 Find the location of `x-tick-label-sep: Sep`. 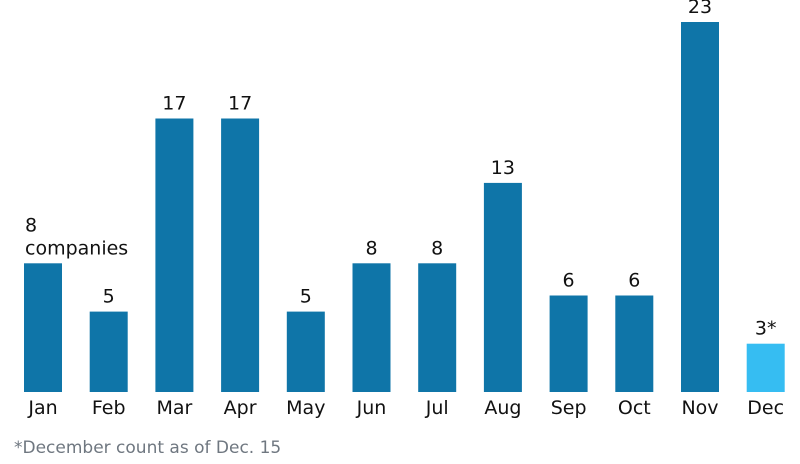

x-tick-label-sep: Sep is located at coordinates (569, 408).